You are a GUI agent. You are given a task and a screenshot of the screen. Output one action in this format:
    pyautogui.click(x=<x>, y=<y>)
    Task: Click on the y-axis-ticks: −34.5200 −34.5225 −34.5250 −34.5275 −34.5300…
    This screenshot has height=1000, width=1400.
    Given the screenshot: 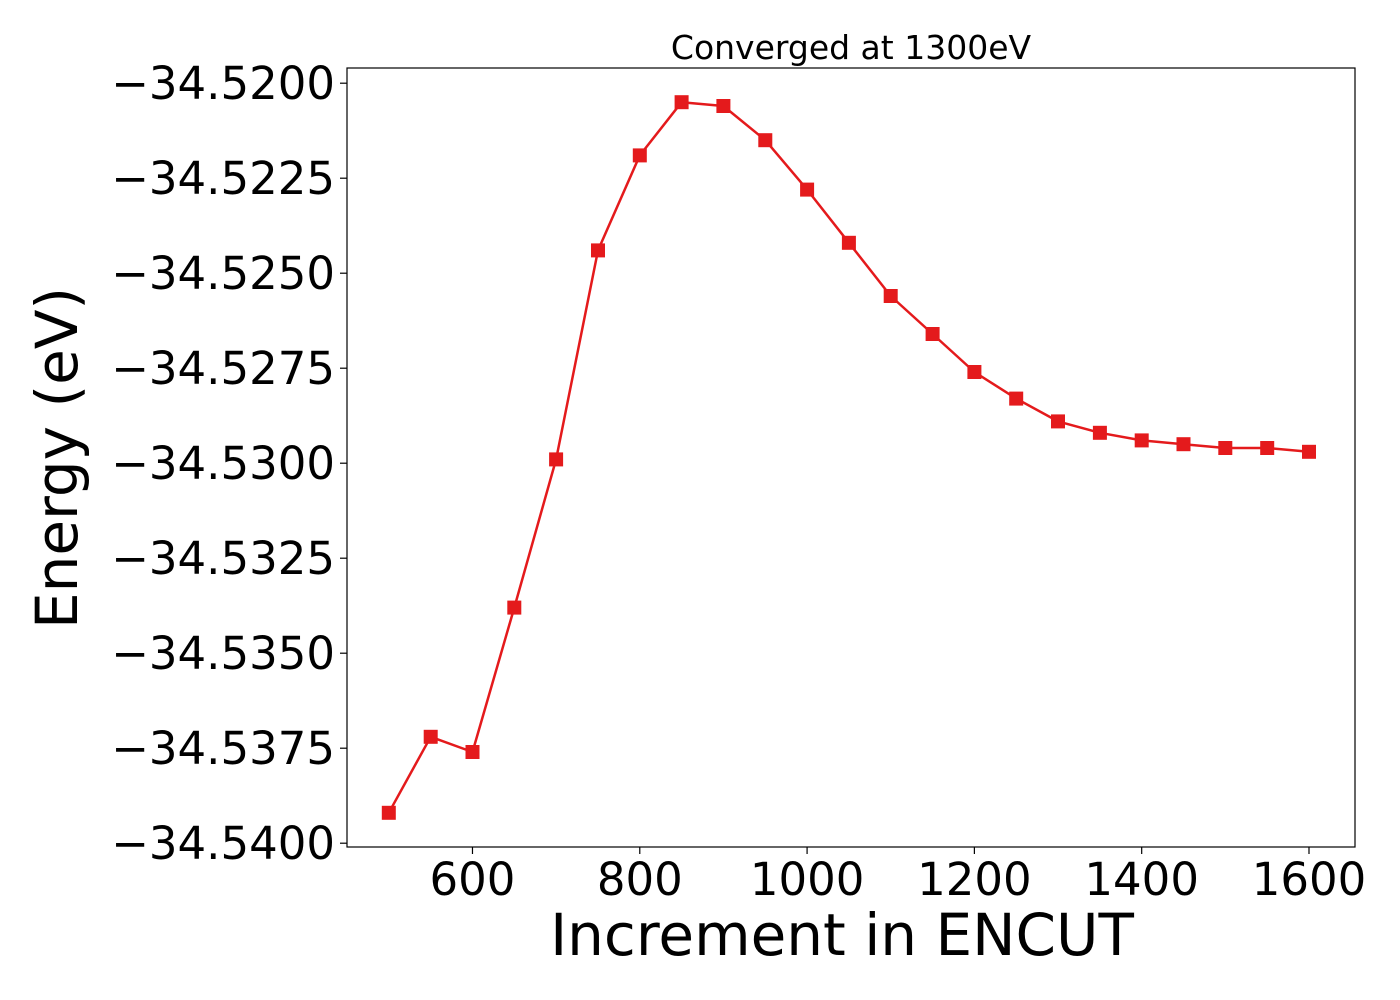 What is the action you would take?
    pyautogui.click(x=229, y=463)
    